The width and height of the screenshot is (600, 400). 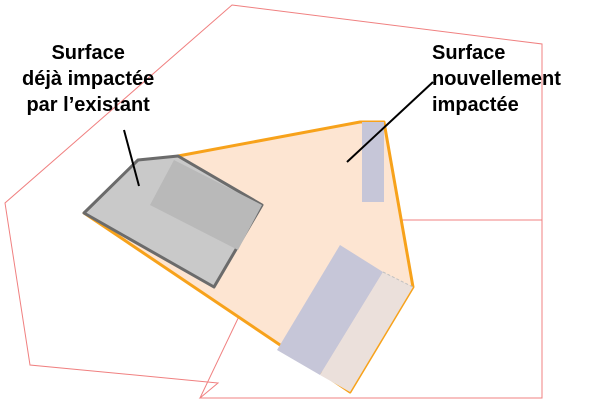 I want to click on leader-line-existing, so click(x=131, y=158).